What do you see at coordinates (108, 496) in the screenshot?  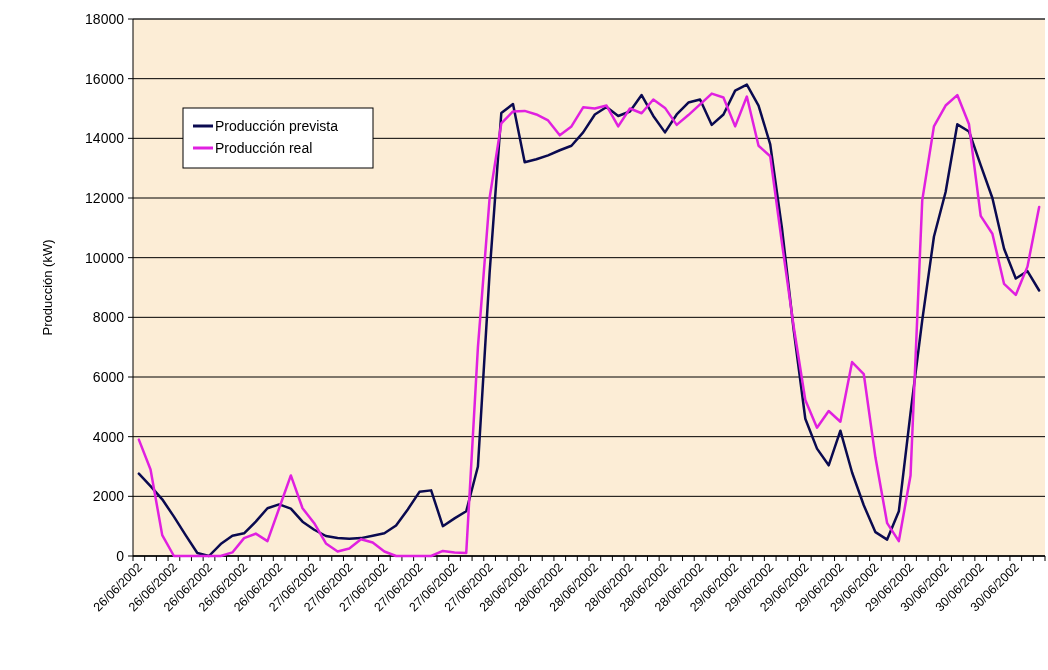 I see `y-tick-label: 2000` at bounding box center [108, 496].